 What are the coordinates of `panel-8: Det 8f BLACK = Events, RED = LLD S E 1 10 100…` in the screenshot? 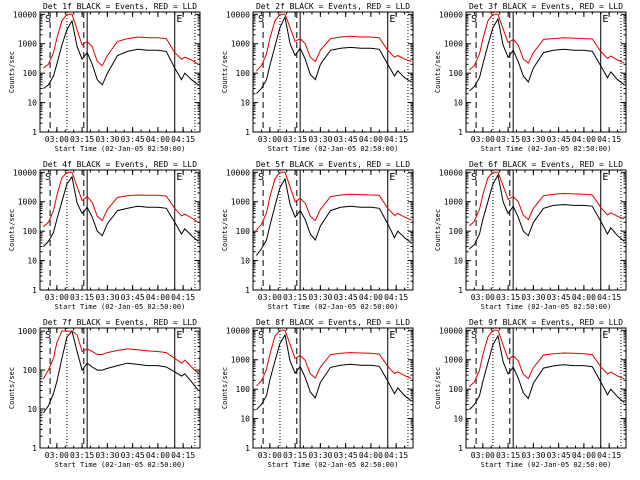 It's located at (317, 393).